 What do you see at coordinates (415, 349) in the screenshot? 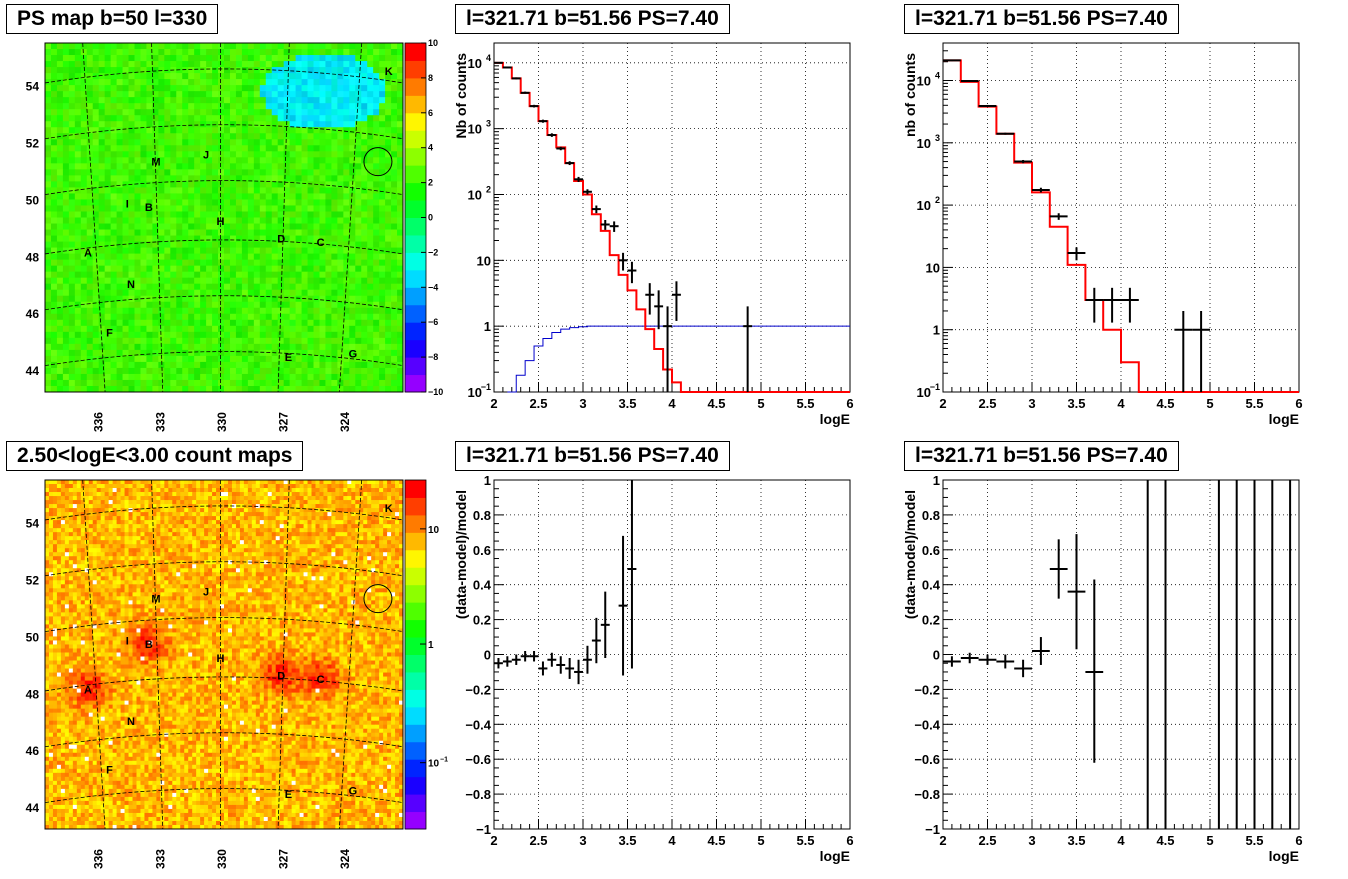
I see `colorbar-swatch` at bounding box center [415, 349].